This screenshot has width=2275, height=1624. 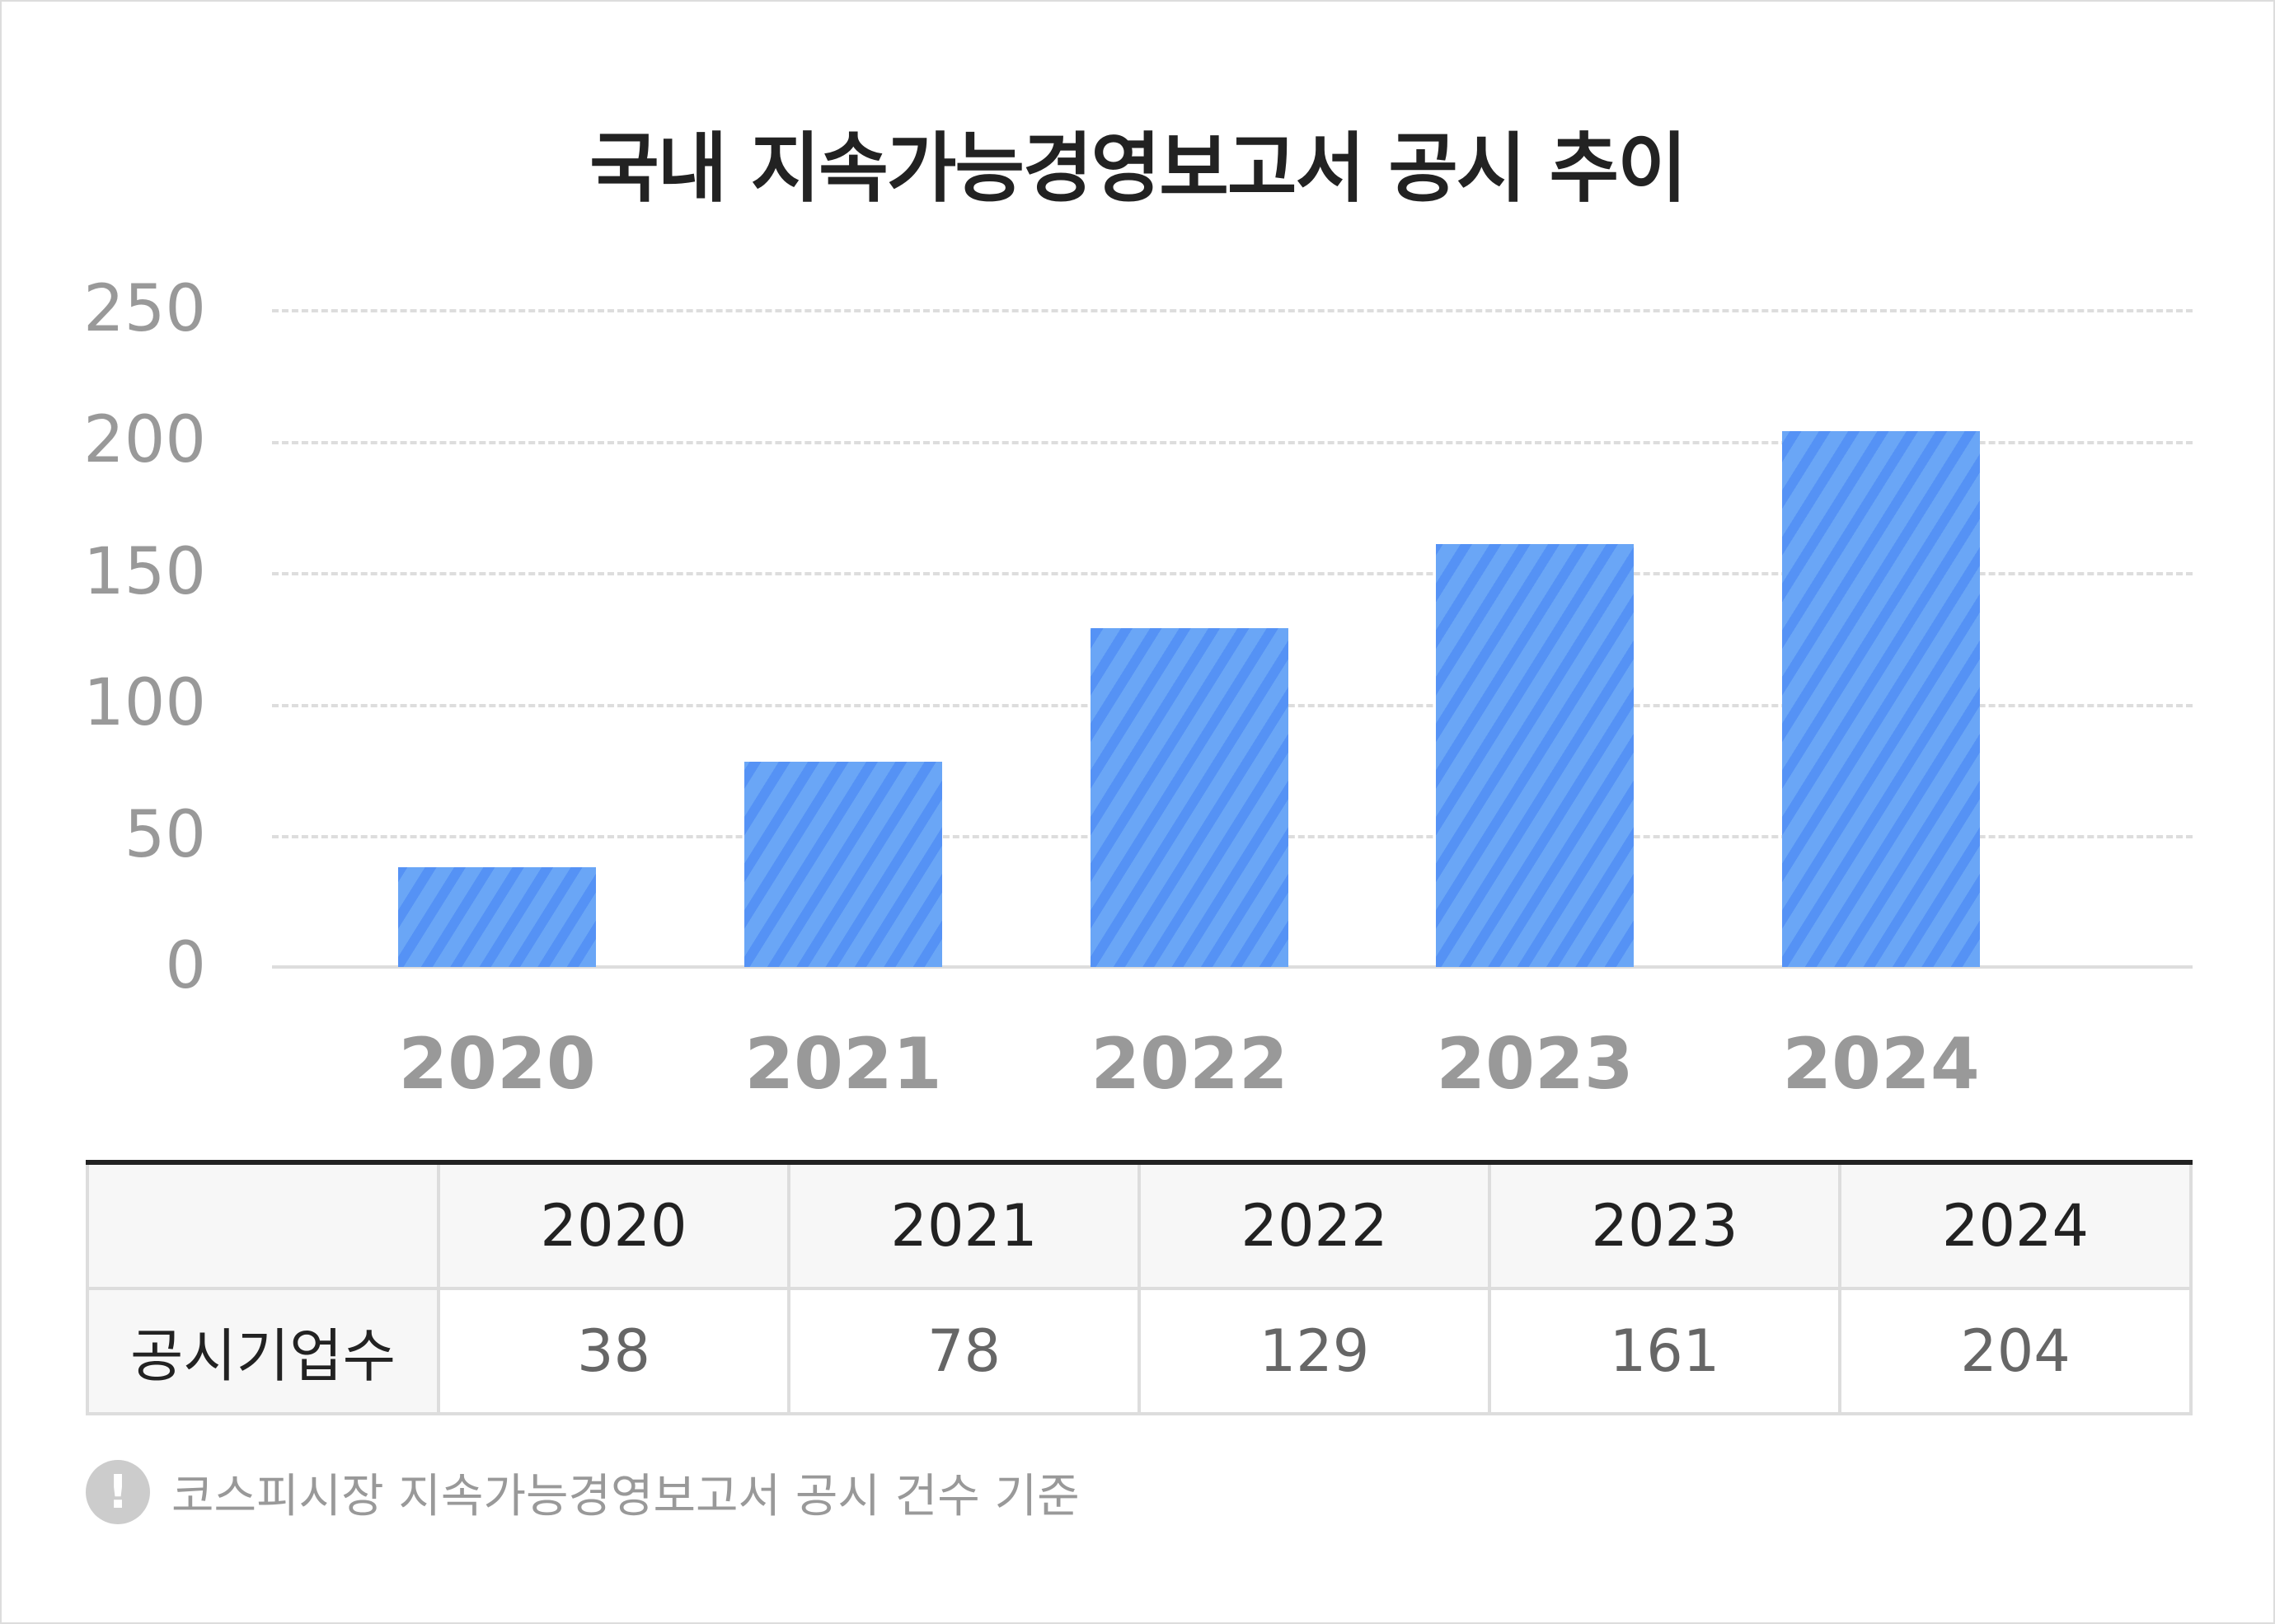 What do you see at coordinates (165, 835) in the screenshot?
I see `y-tick-label: 50` at bounding box center [165, 835].